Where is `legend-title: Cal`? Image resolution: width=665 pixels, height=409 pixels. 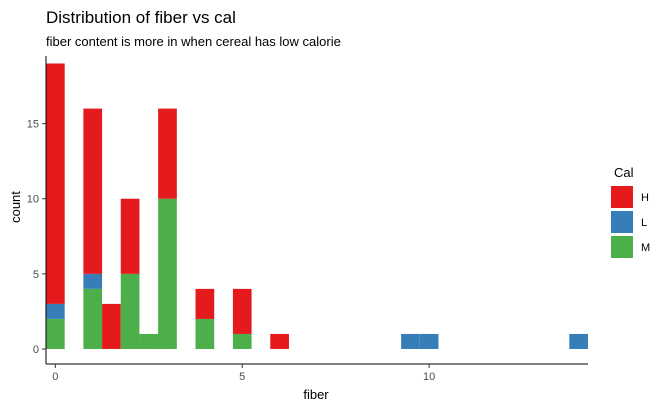
legend-title: Cal is located at coordinates (624, 172).